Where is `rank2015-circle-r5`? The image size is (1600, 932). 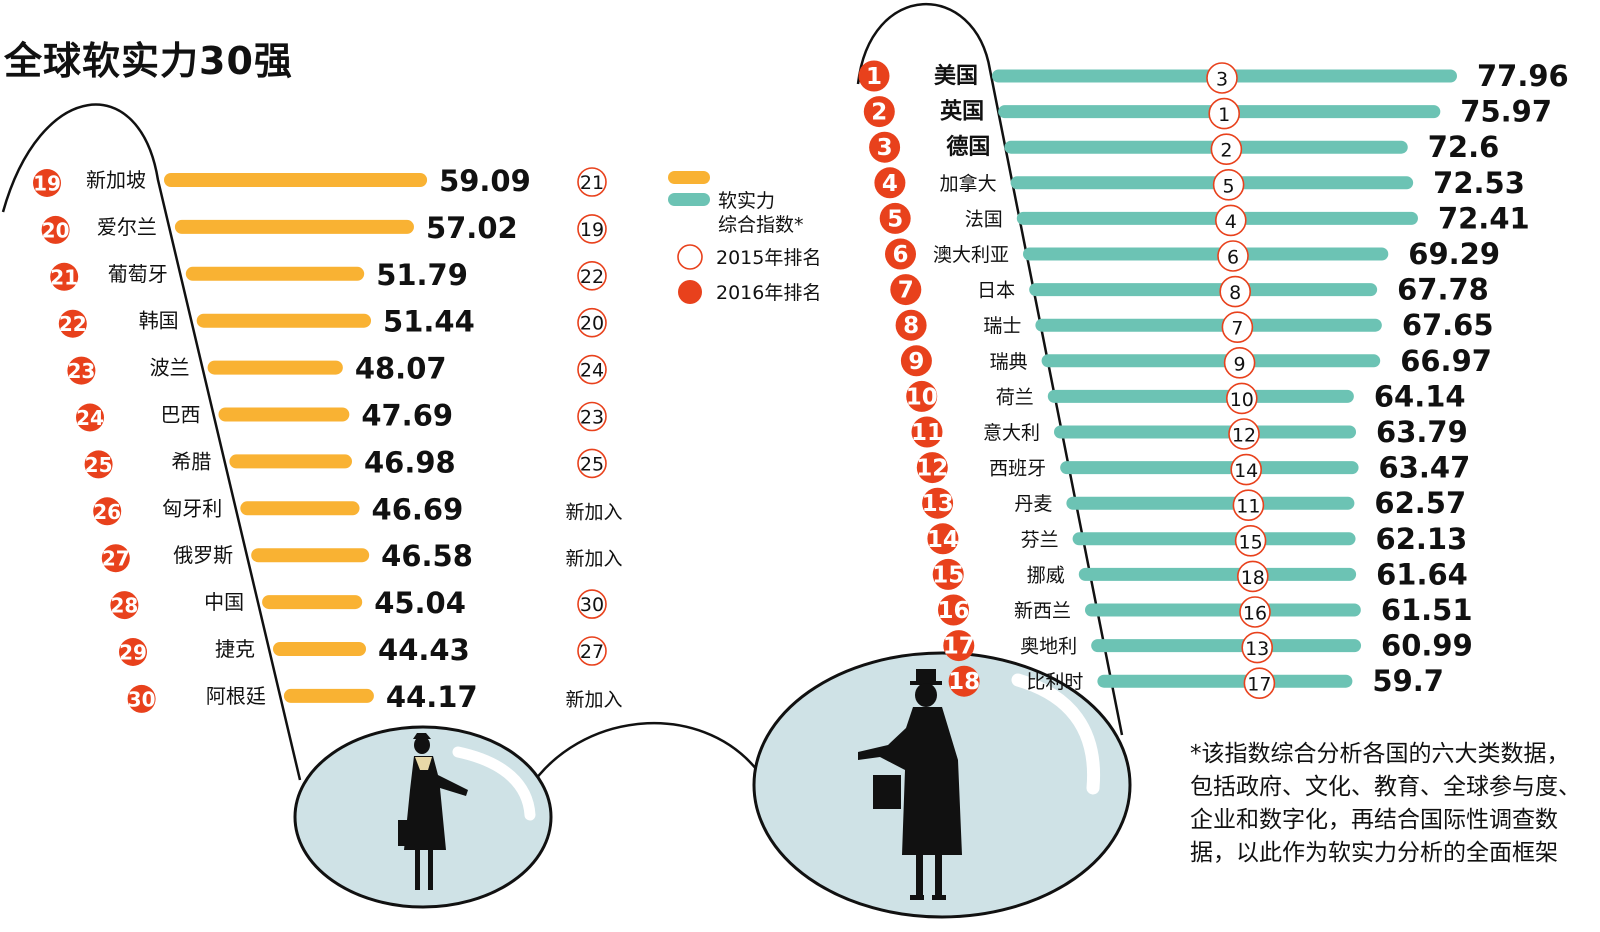
rank2015-circle-r5 is located at coordinates (1233, 256).